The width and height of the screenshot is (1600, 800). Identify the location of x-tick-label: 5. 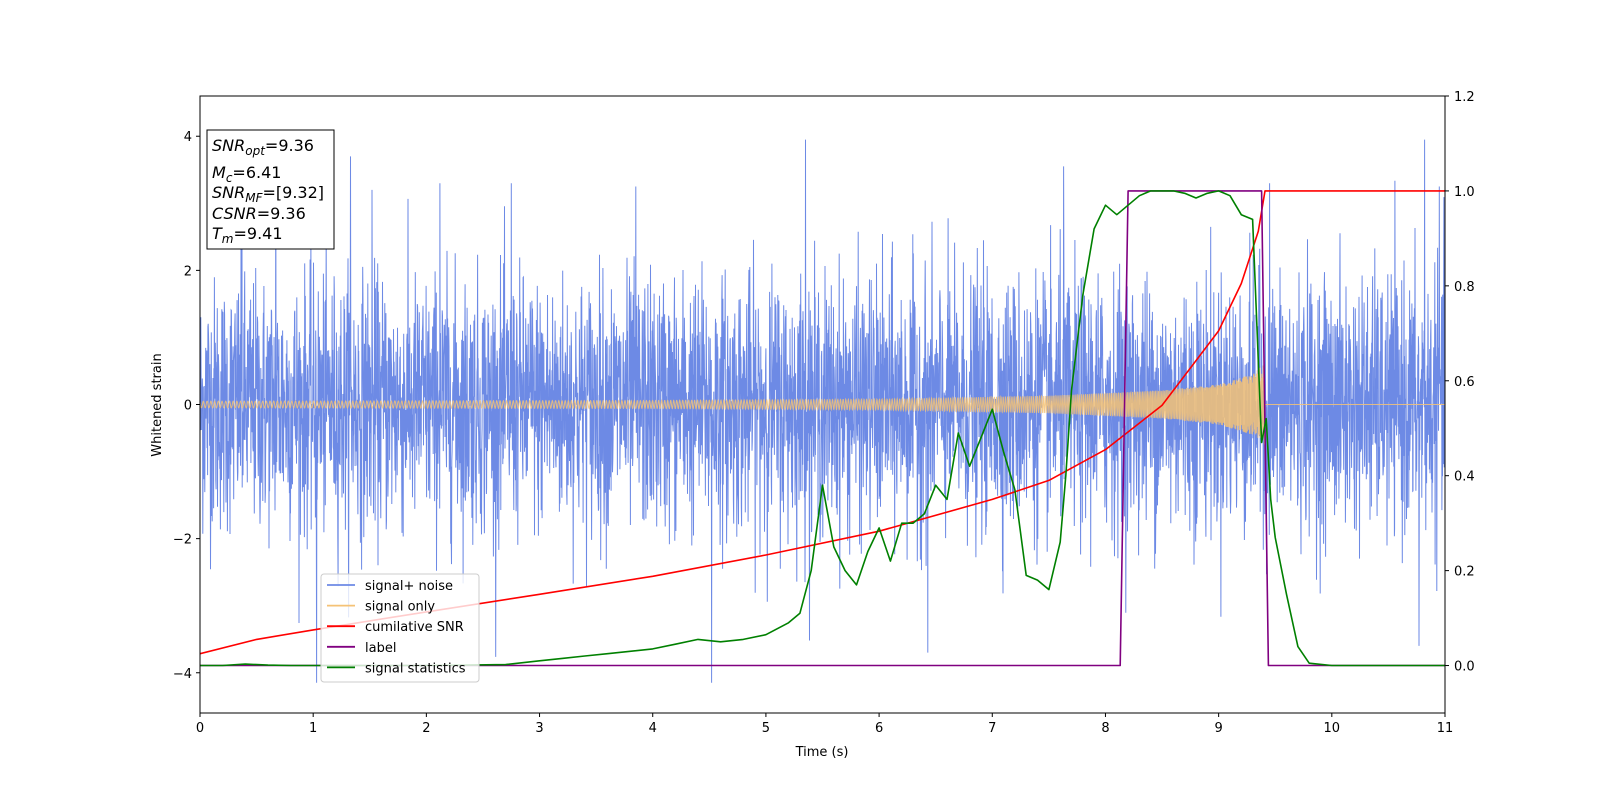
(766, 728).